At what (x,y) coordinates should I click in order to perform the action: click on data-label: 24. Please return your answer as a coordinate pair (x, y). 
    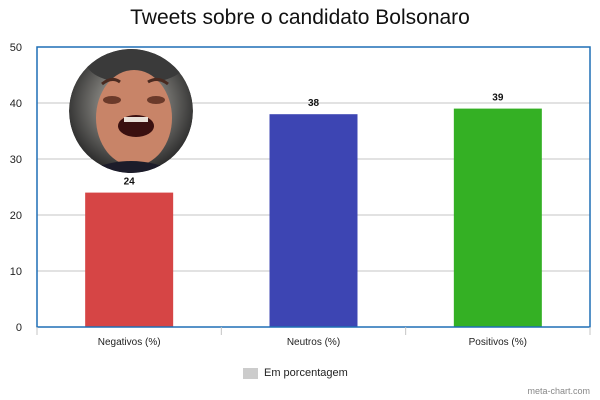
    Looking at the image, I should click on (130, 182).